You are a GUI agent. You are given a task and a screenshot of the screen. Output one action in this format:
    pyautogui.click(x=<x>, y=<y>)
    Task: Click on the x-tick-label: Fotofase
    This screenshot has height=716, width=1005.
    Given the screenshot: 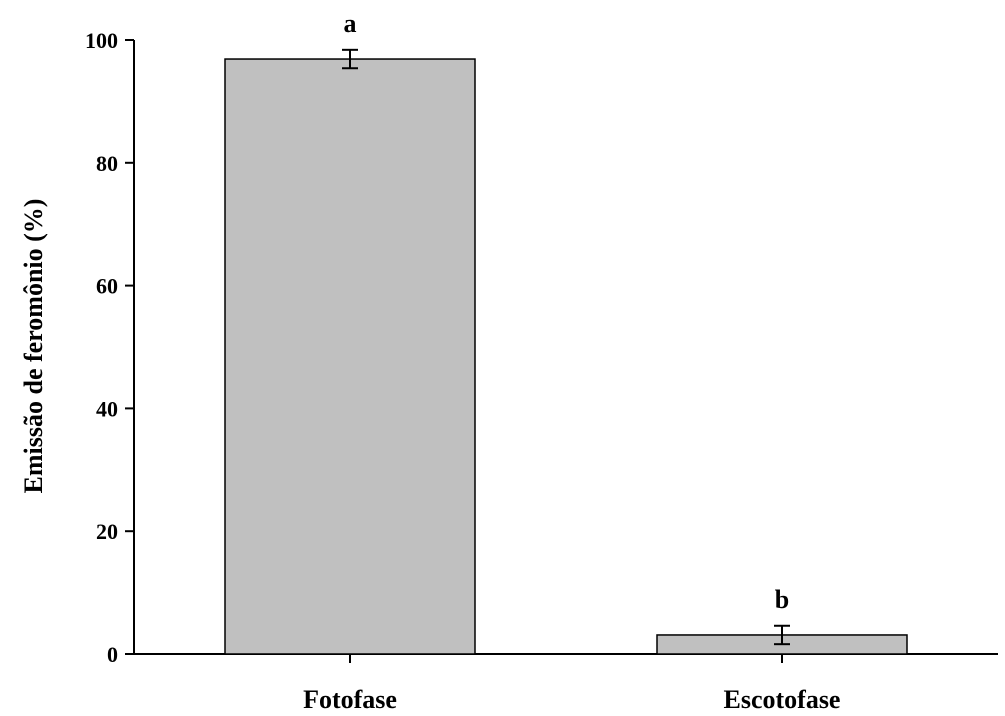 What is the action you would take?
    pyautogui.click(x=350, y=699)
    